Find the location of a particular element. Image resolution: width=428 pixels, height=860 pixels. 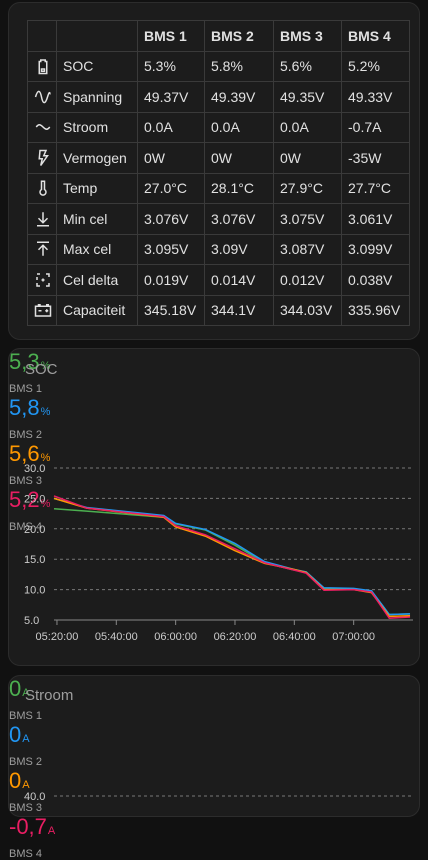

row-label: Vermogen is located at coordinates (97, 158).